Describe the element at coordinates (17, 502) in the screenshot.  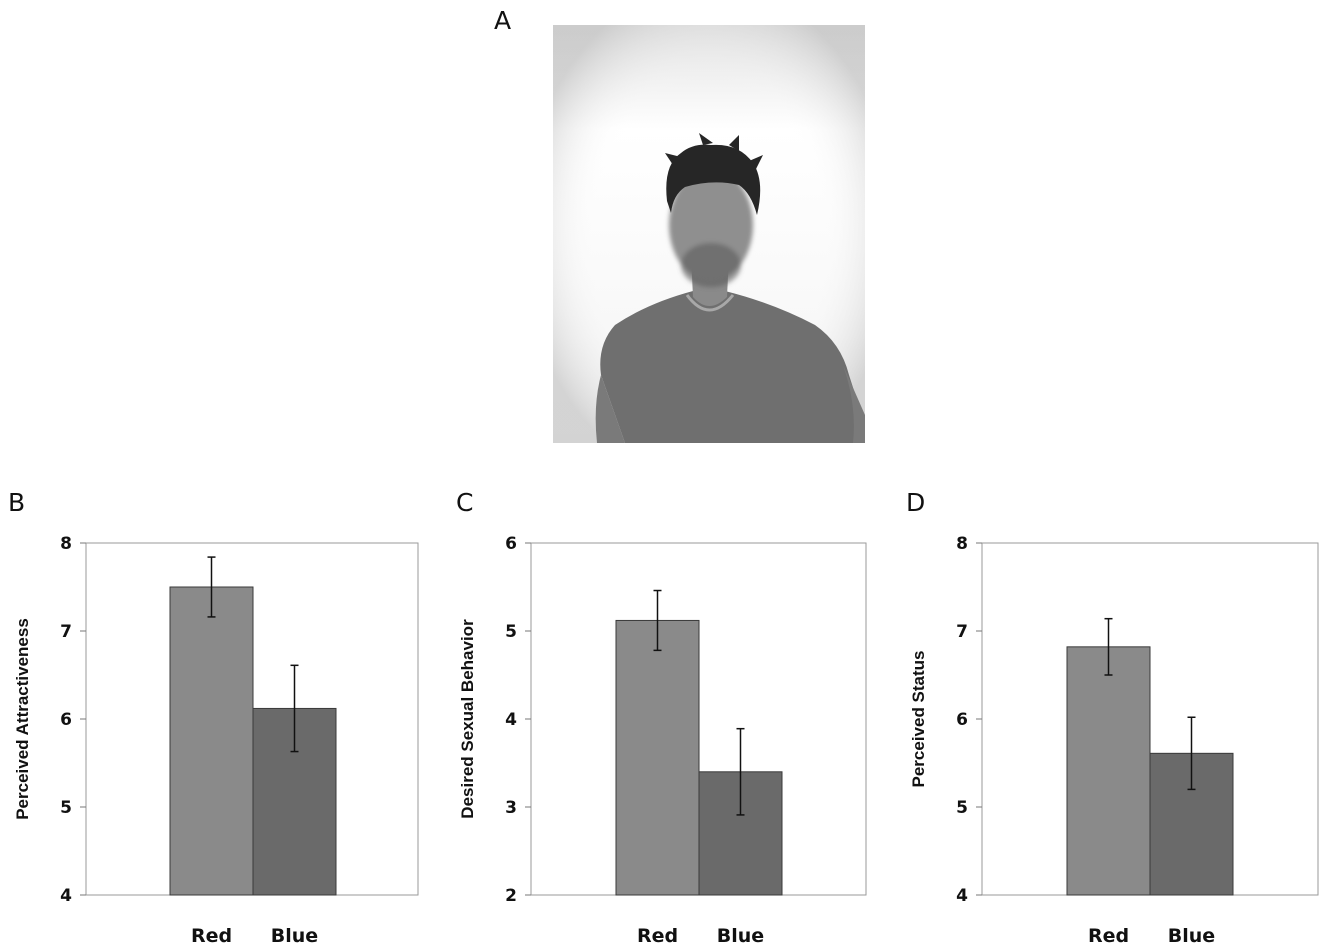
I see `panel-label-b: B` at that location.